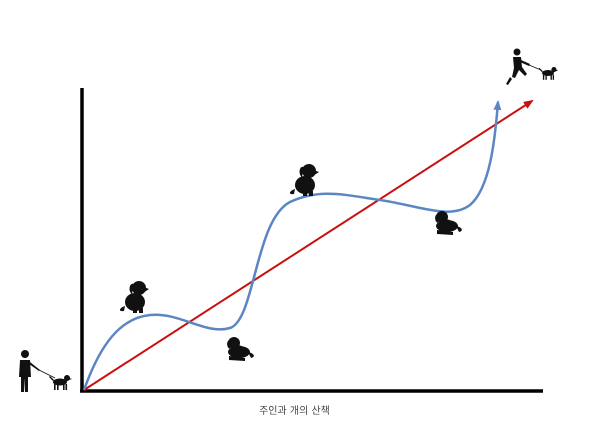 This screenshot has height=422, width=589. I want to click on figure-caption: 주인과 개의 산책, so click(294, 411).